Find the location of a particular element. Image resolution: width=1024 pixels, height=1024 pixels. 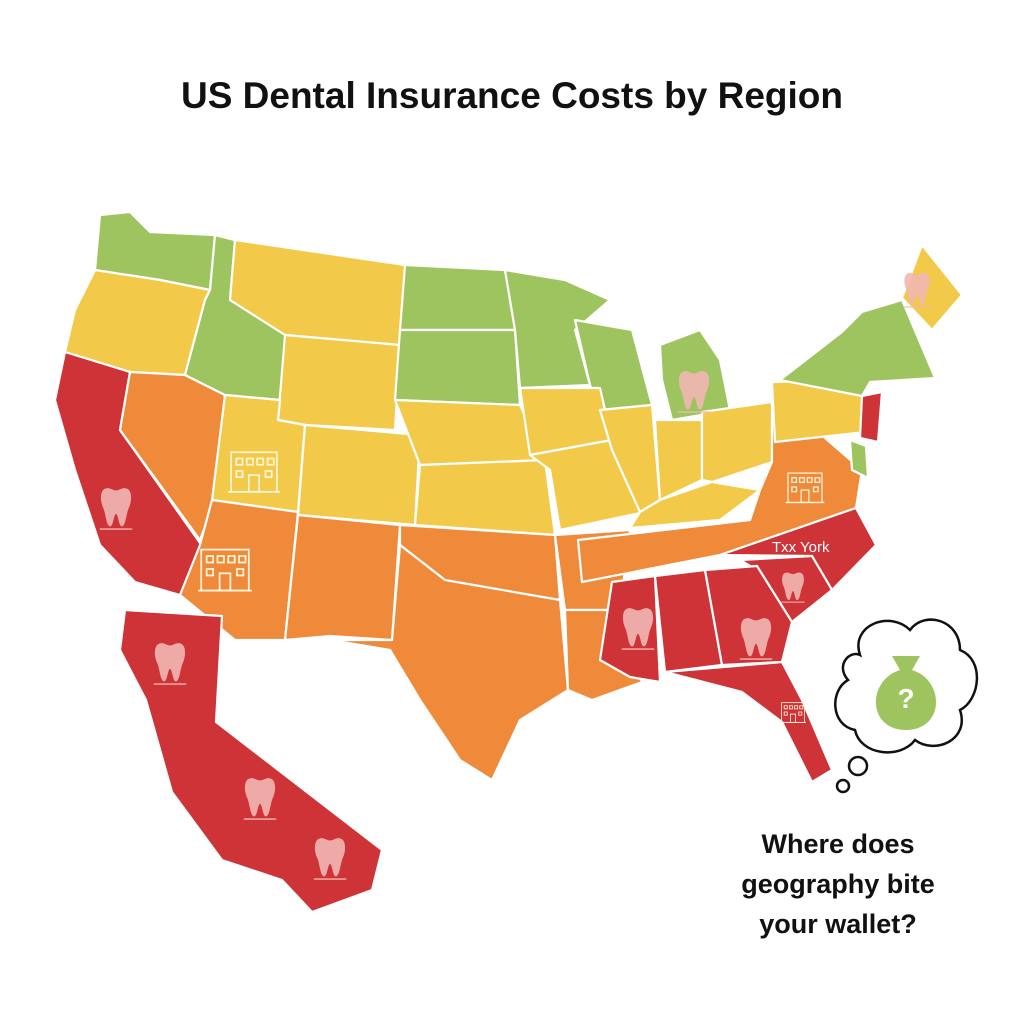

caption: Where does geography bite your wallet? is located at coordinates (838, 884).